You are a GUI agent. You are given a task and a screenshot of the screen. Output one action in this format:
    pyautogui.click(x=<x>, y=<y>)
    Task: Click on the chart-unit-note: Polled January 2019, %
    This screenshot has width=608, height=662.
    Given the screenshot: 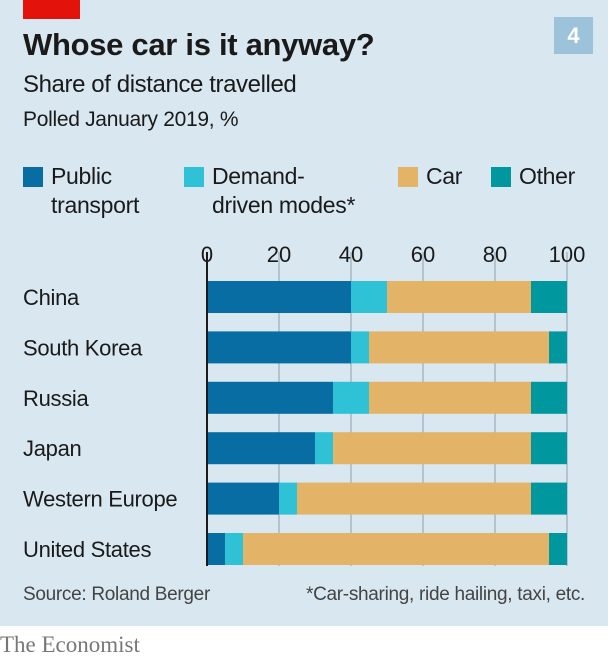 What is the action you would take?
    pyautogui.click(x=131, y=119)
    